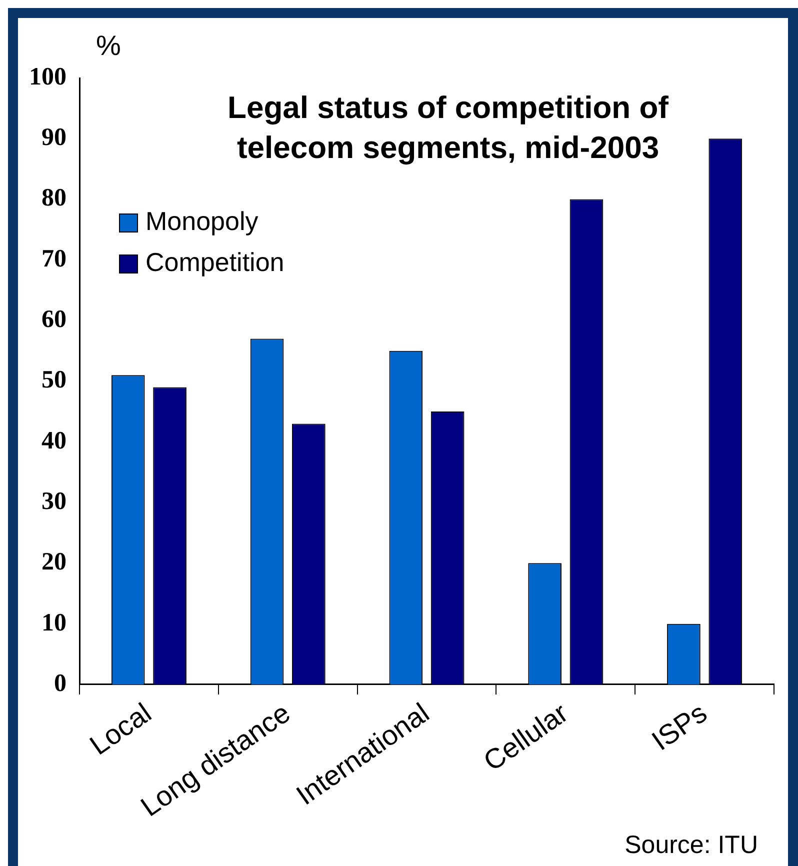 This screenshot has width=798, height=866. What do you see at coordinates (54, 501) in the screenshot?
I see `y-tick-label: 30` at bounding box center [54, 501].